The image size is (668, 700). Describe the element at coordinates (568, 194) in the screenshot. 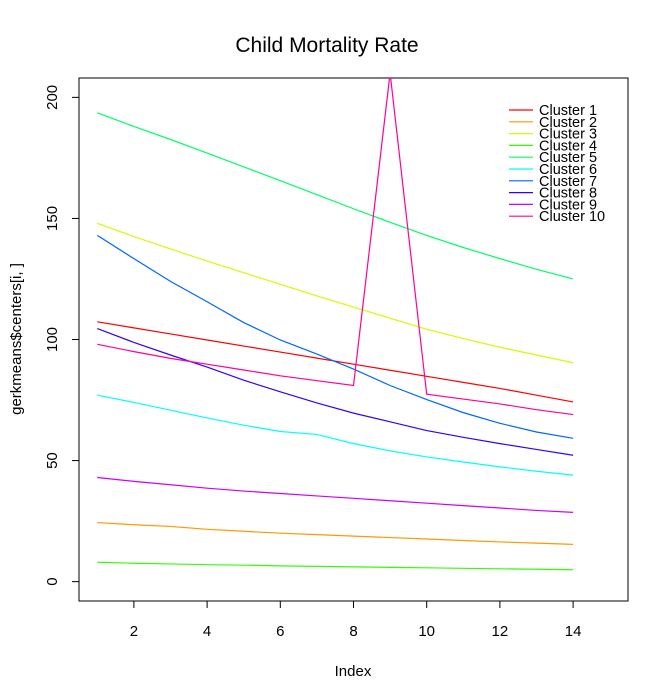

I see `legend-label: Cluster 8` at that location.